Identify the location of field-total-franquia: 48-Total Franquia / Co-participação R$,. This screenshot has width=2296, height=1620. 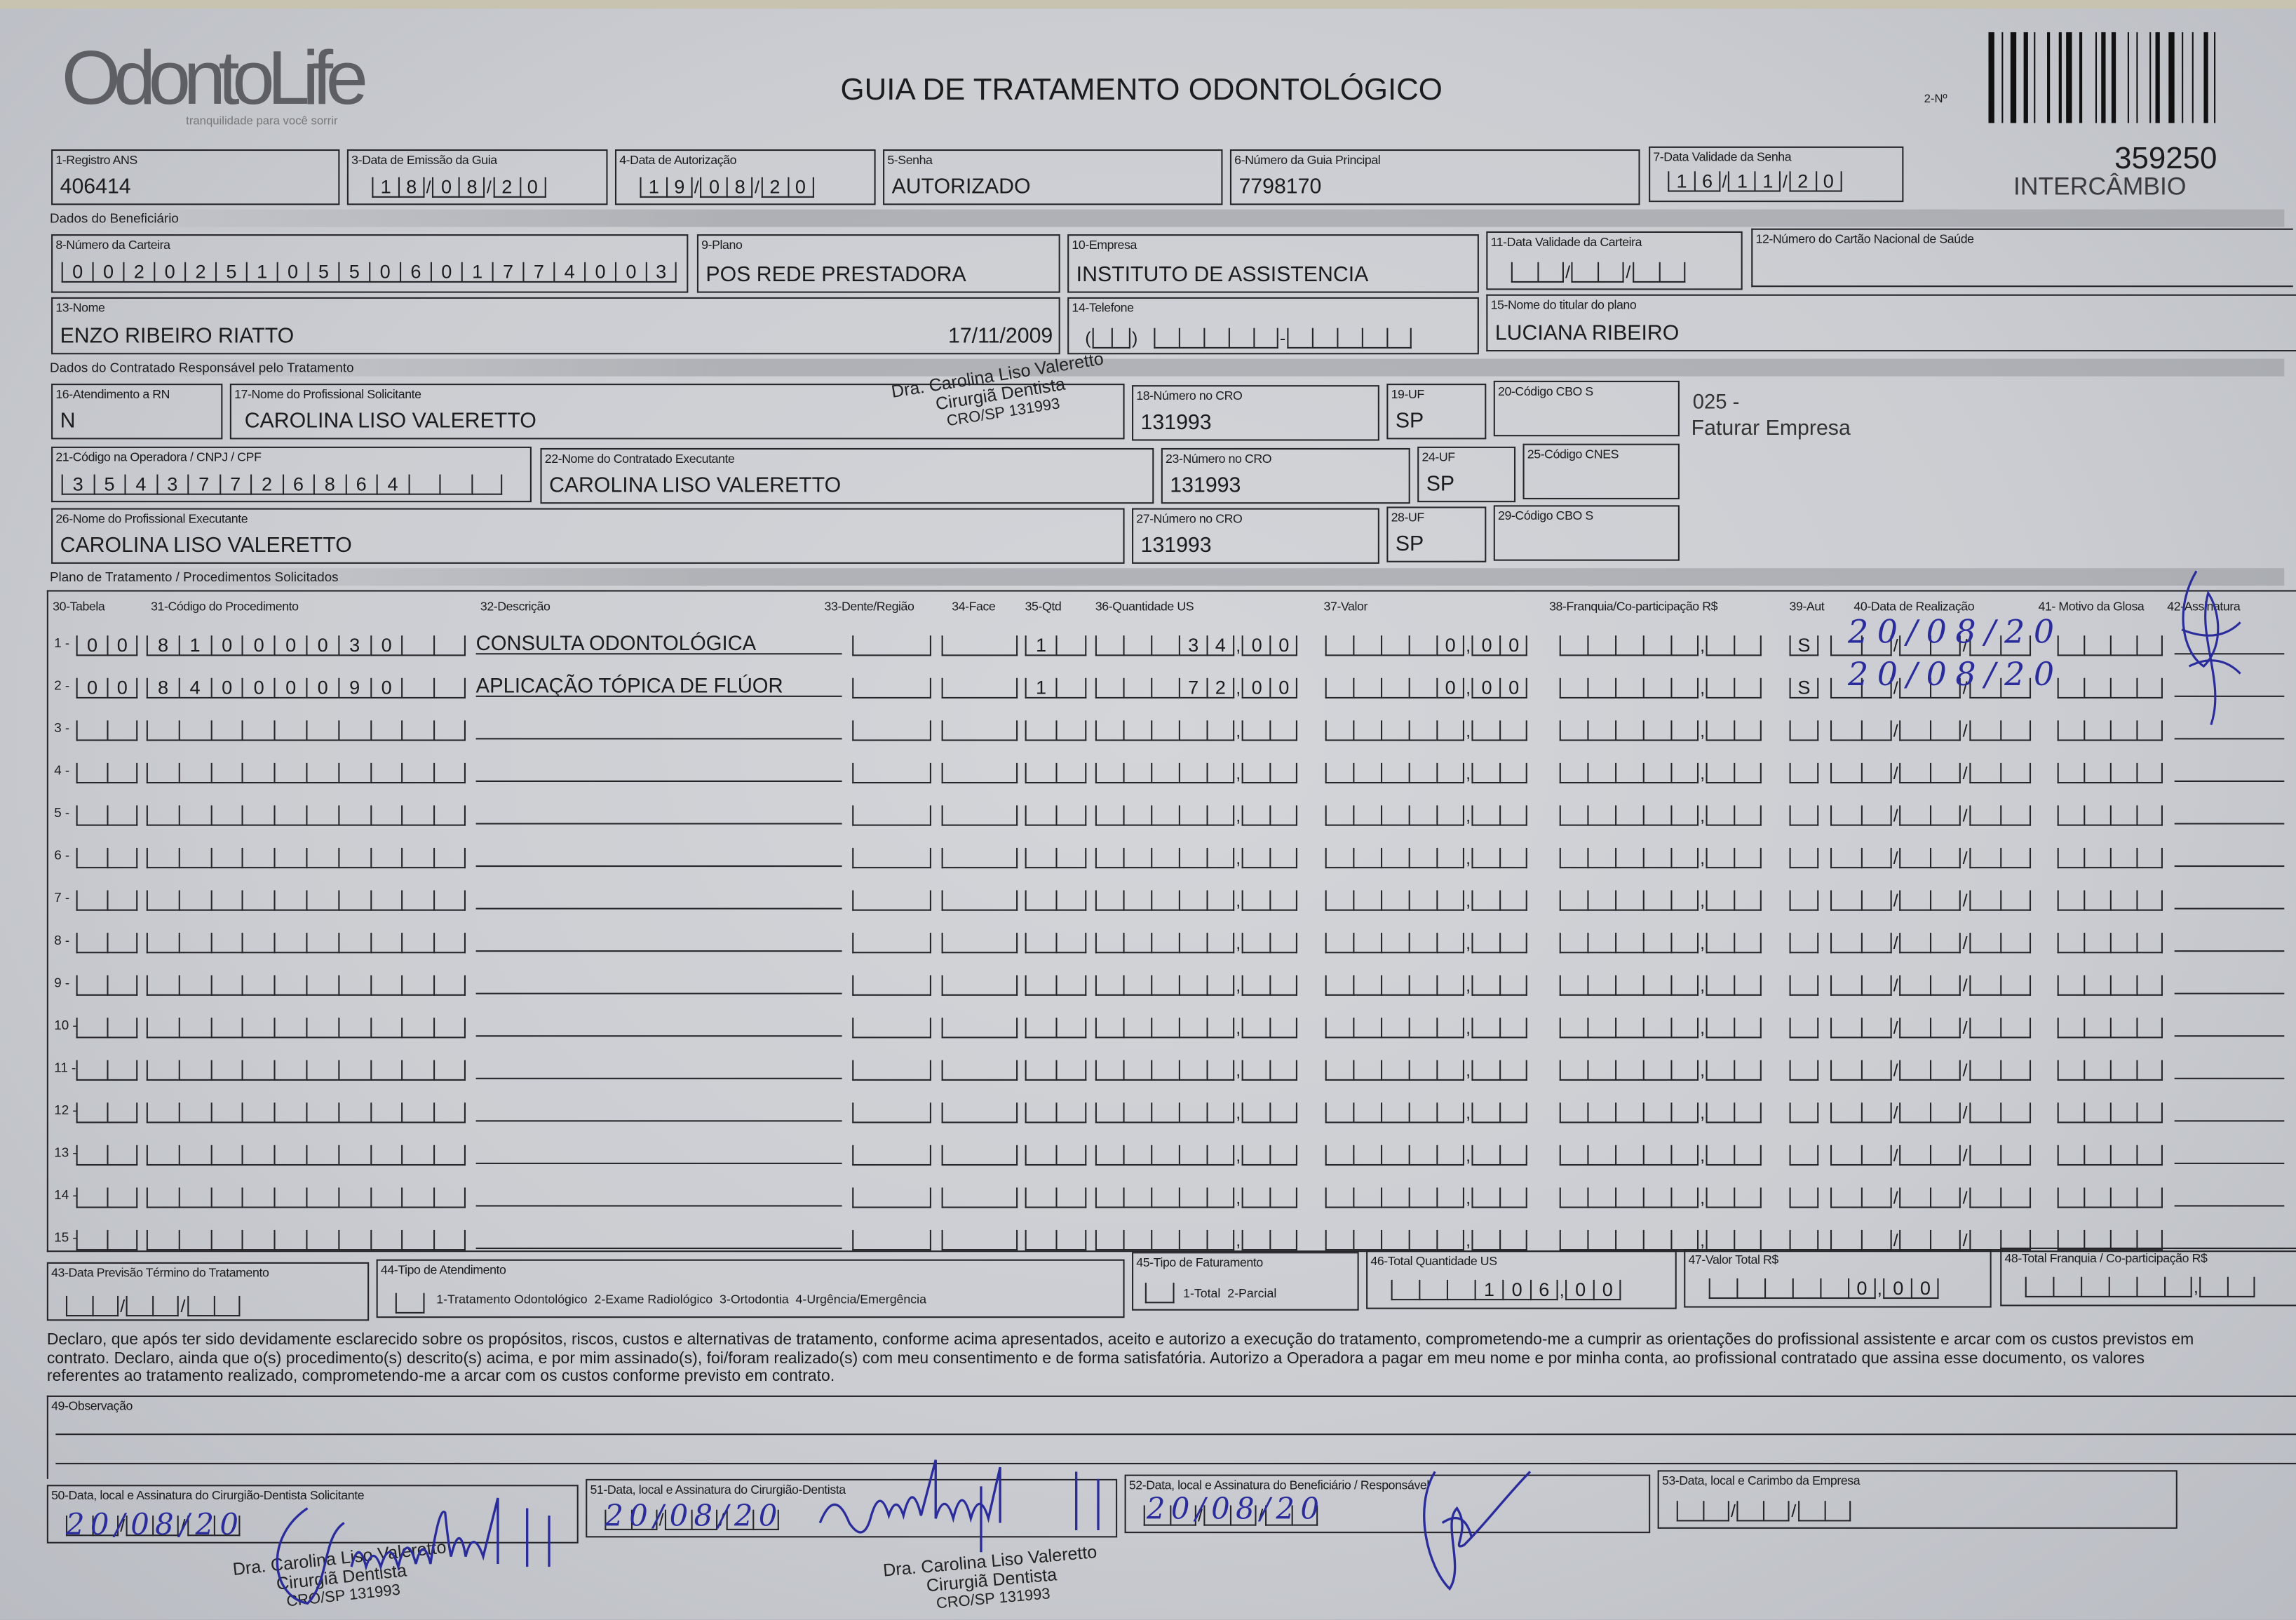
(2148, 1277).